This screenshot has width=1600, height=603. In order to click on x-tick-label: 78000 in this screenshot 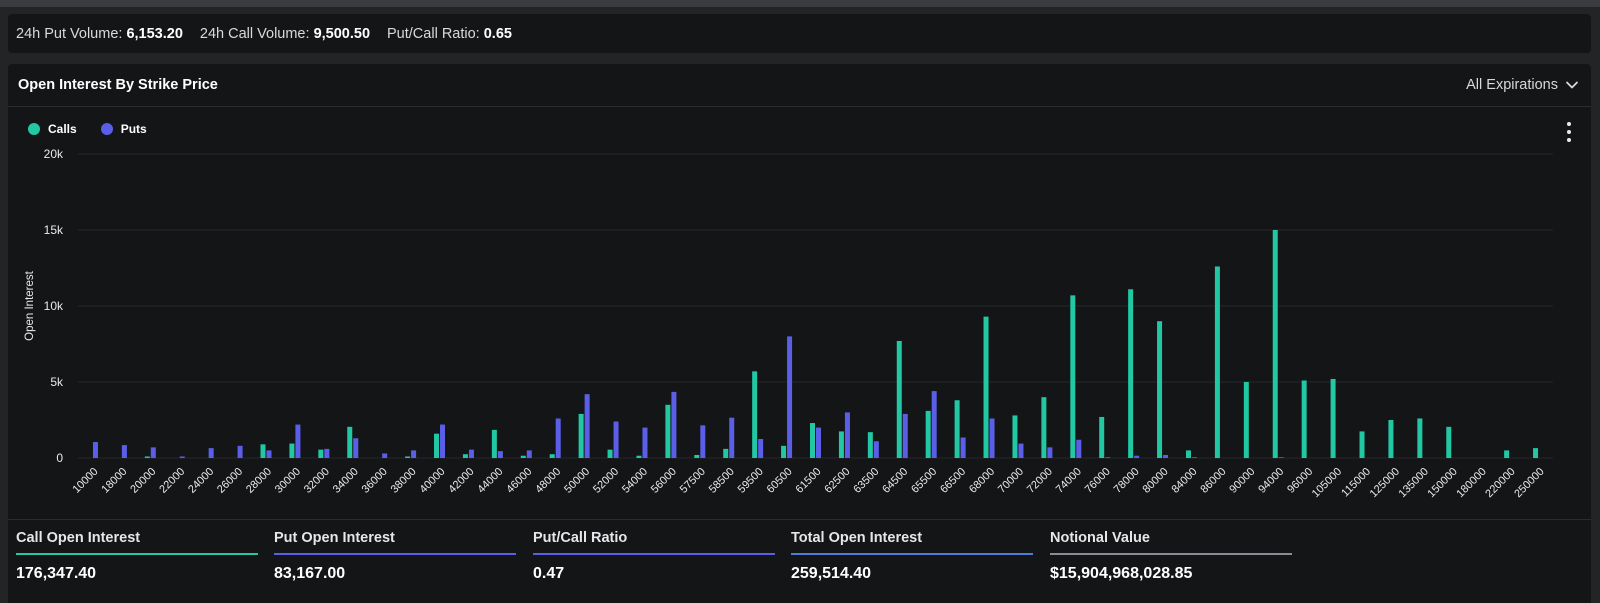, I will do `click(1127, 481)`.